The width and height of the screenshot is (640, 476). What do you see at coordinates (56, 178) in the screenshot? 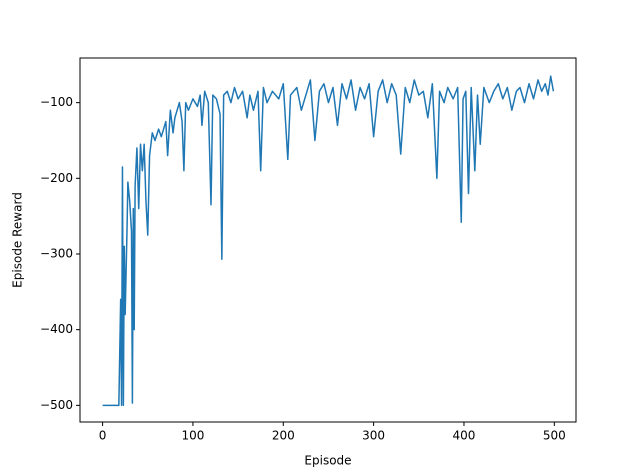
I see `y-tick-label: −200` at bounding box center [56, 178].